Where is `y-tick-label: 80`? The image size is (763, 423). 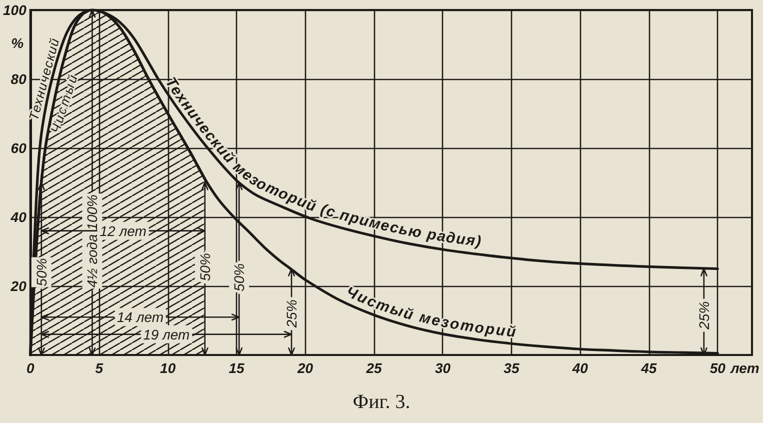
y-tick-label: 80 is located at coordinates (18, 79).